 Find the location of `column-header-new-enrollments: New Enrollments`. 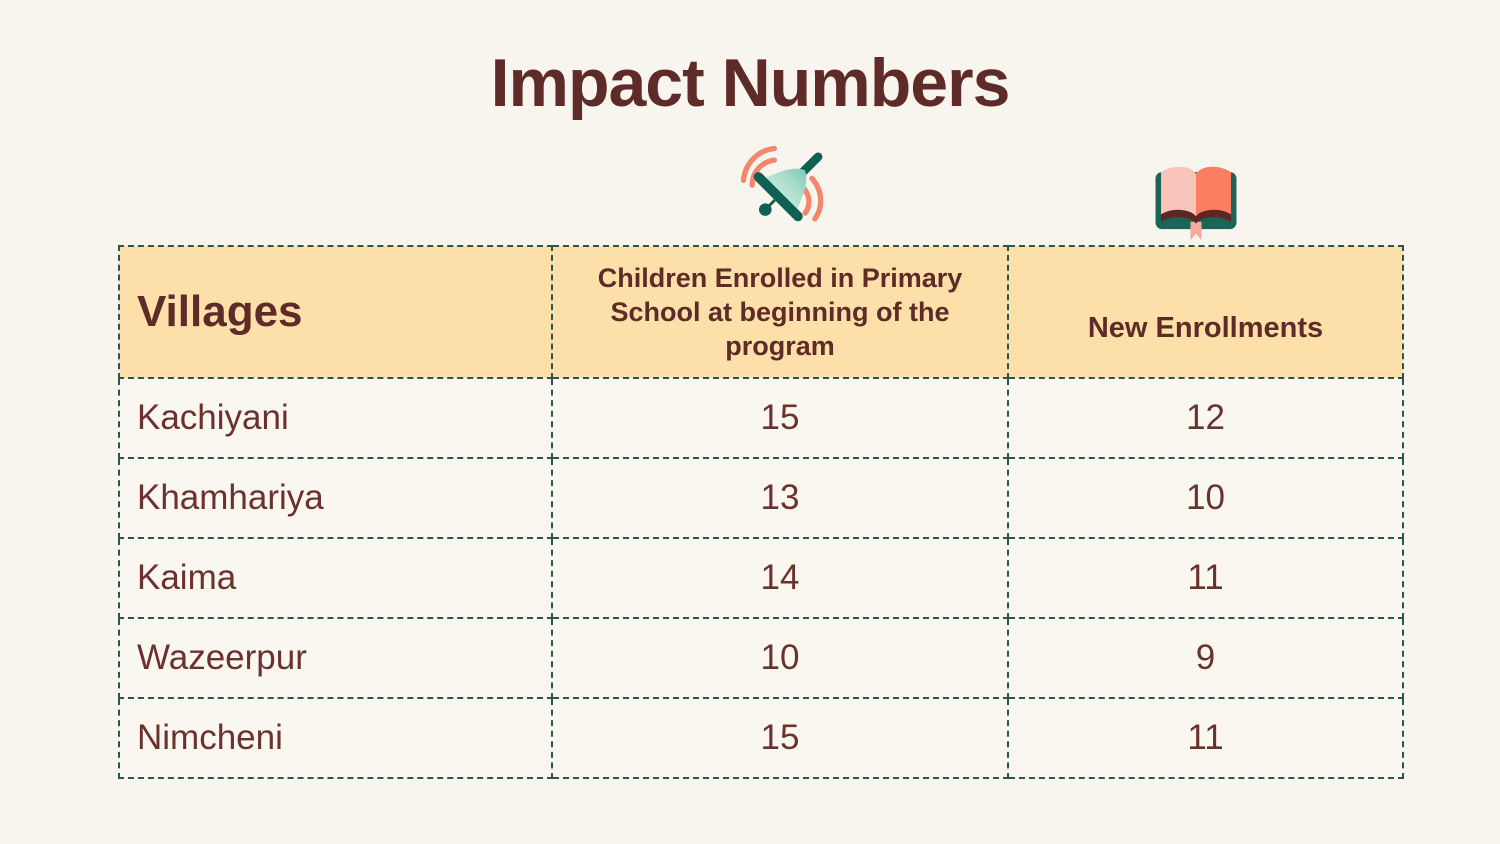

column-header-new-enrollments: New Enrollments is located at coordinates (1205, 312).